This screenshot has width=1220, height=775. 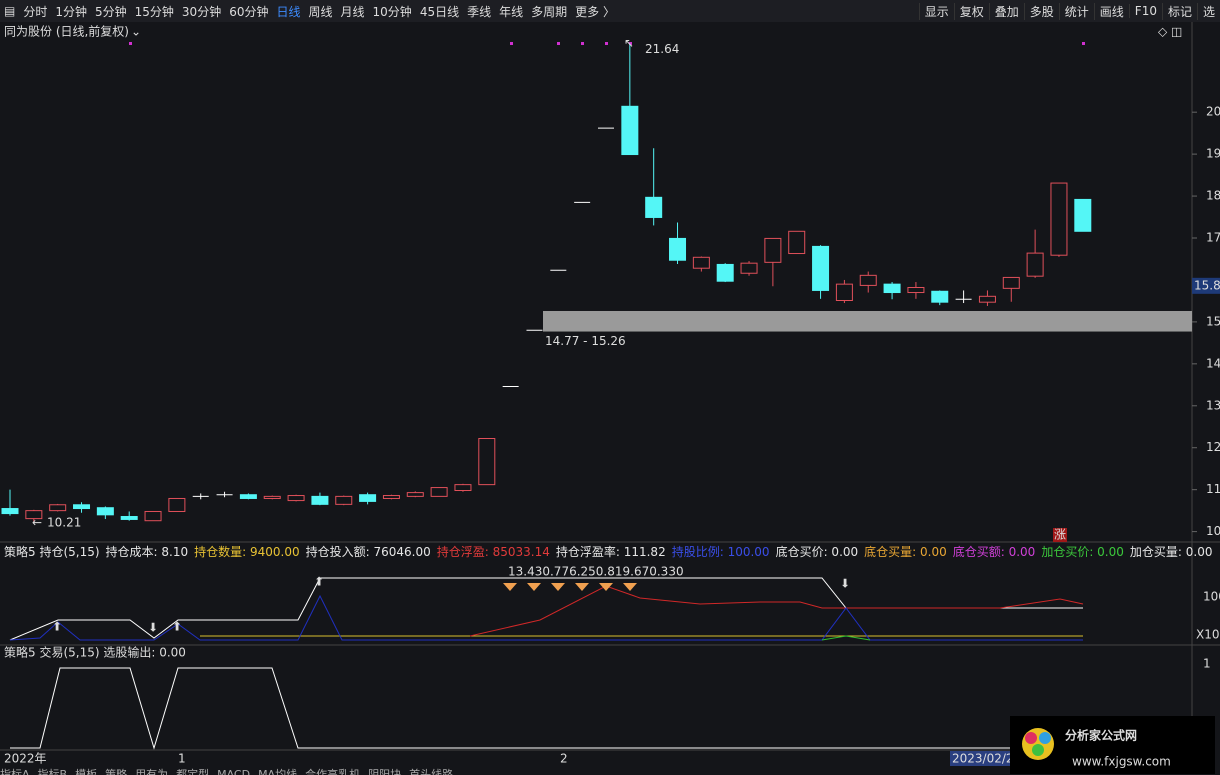 I want to click on indicator-lines, so click(x=546, y=609).